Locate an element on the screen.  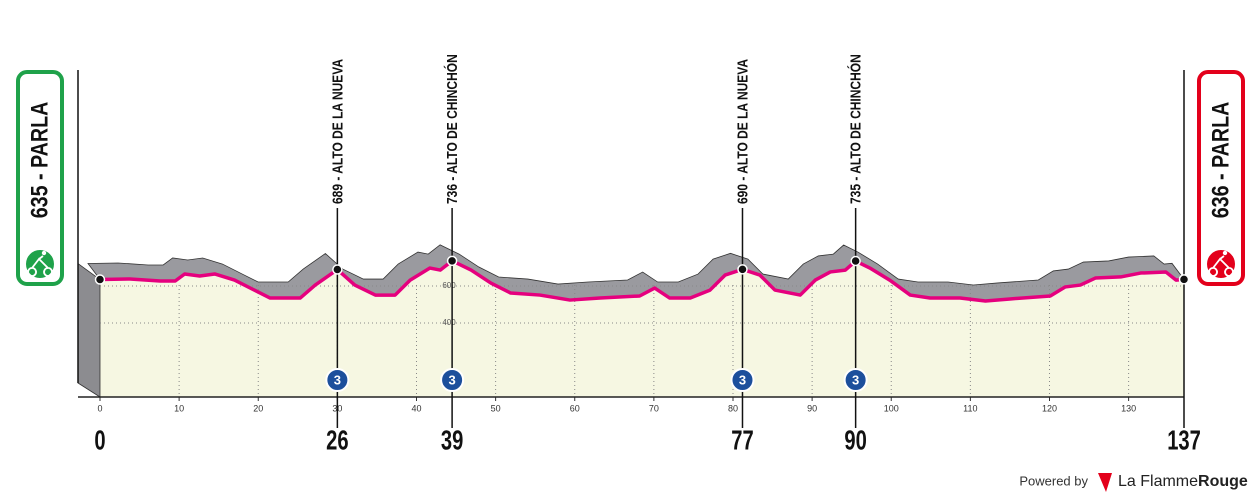
start-cyclist is located at coordinates (40, 266).